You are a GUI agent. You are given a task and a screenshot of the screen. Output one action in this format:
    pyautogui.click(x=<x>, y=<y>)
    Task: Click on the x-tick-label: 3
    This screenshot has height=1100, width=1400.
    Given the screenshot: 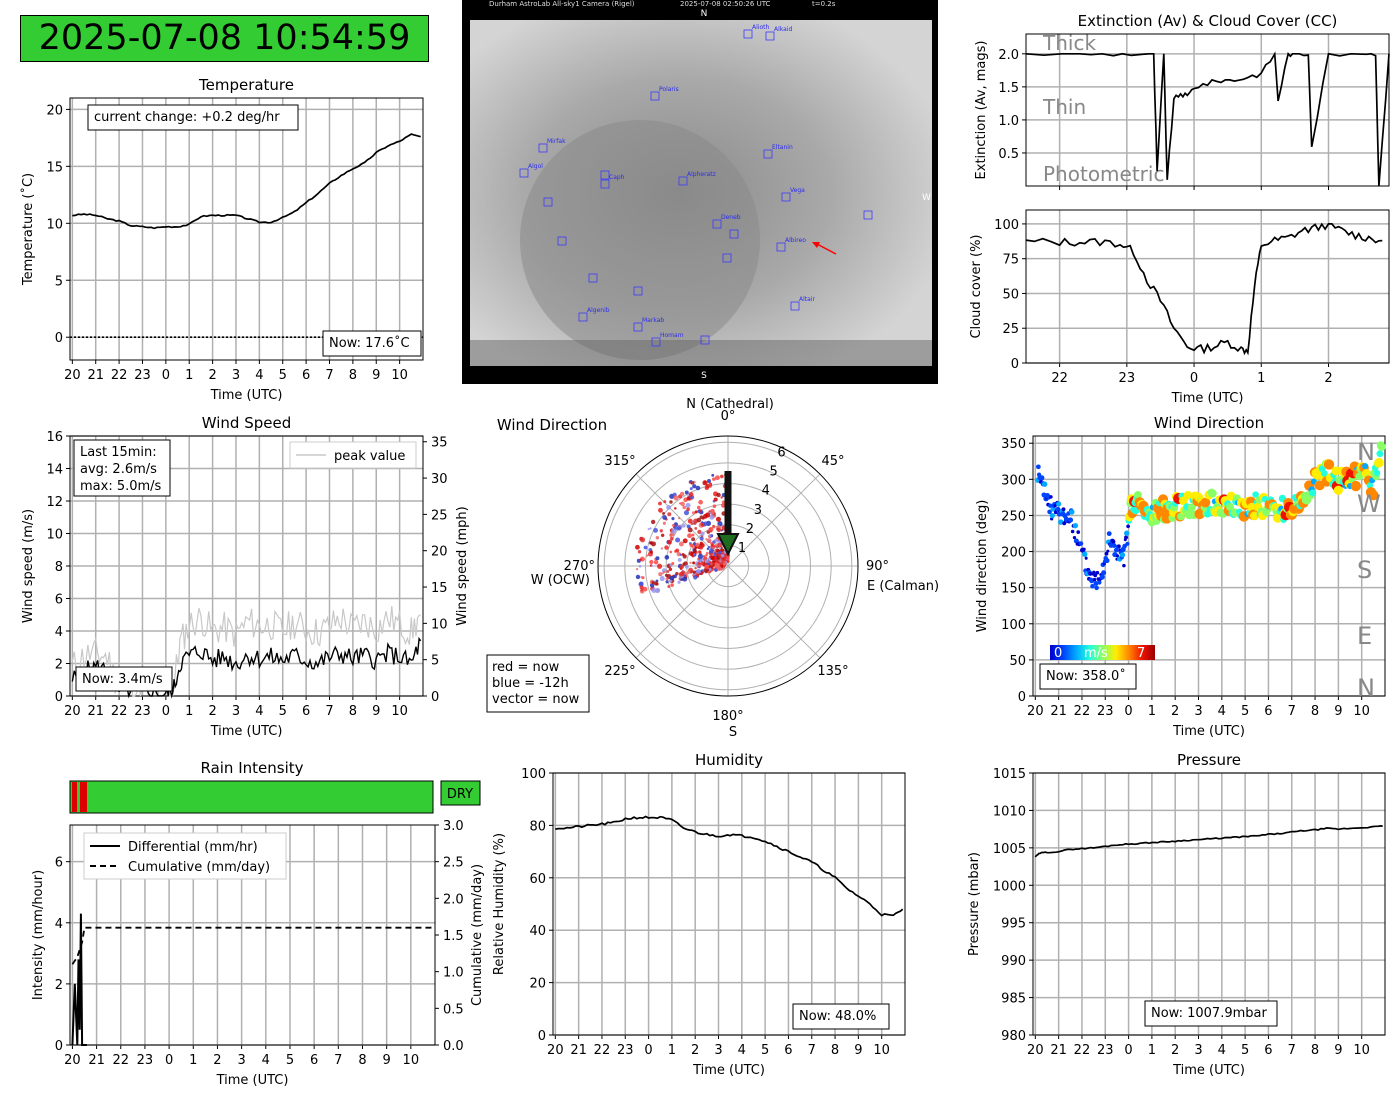 What is the action you would take?
    pyautogui.click(x=241, y=1060)
    